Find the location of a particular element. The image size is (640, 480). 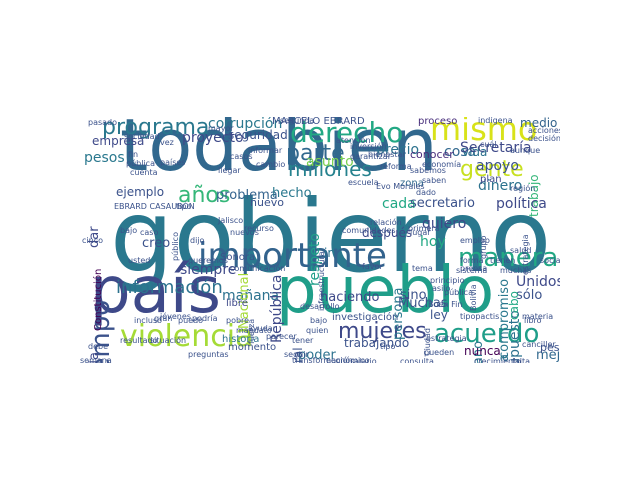

word-nunca: nunca is located at coordinates (482, 351).